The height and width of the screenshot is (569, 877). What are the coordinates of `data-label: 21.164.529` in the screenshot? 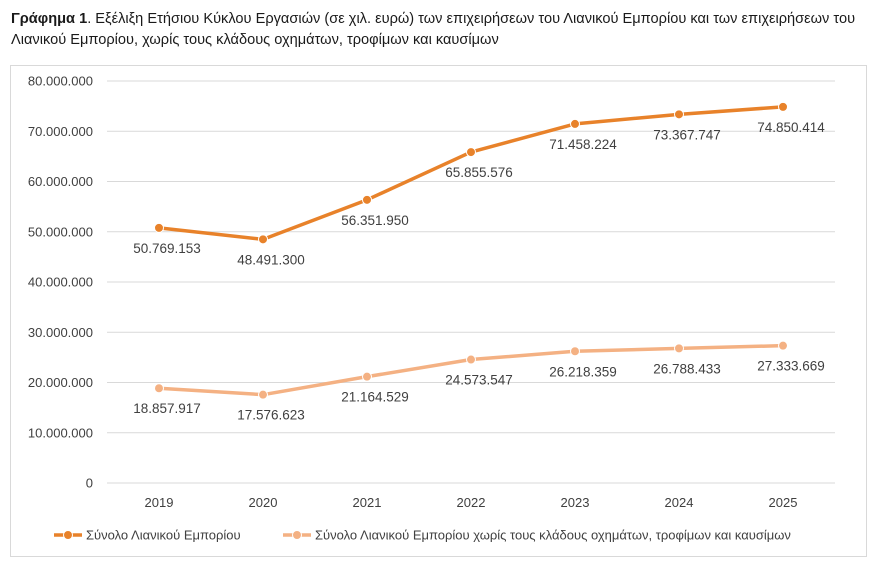 It's located at (375, 397).